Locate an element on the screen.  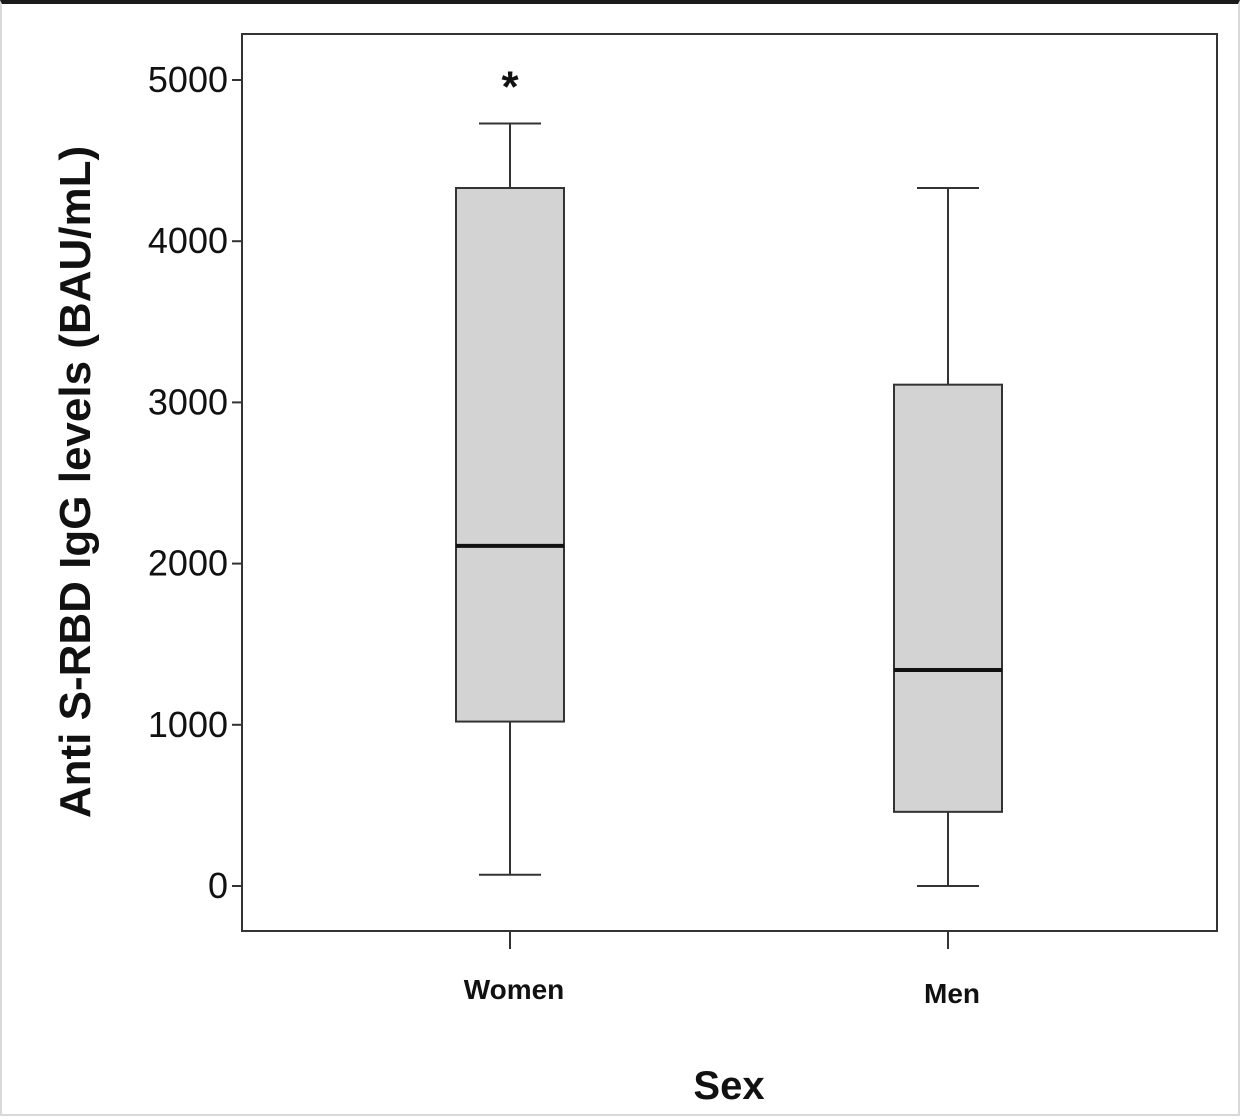
y-tick-label: 0 is located at coordinates (218, 885).